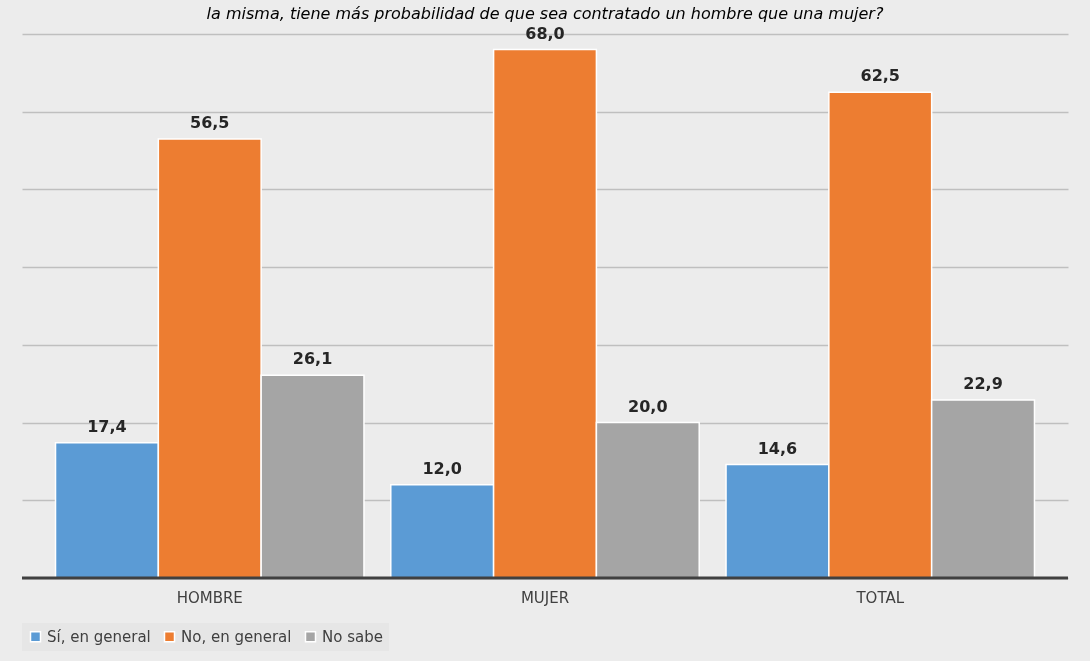 This screenshot has width=1090, height=661. What do you see at coordinates (312, 359) in the screenshot?
I see `data-label: 26,1` at bounding box center [312, 359].